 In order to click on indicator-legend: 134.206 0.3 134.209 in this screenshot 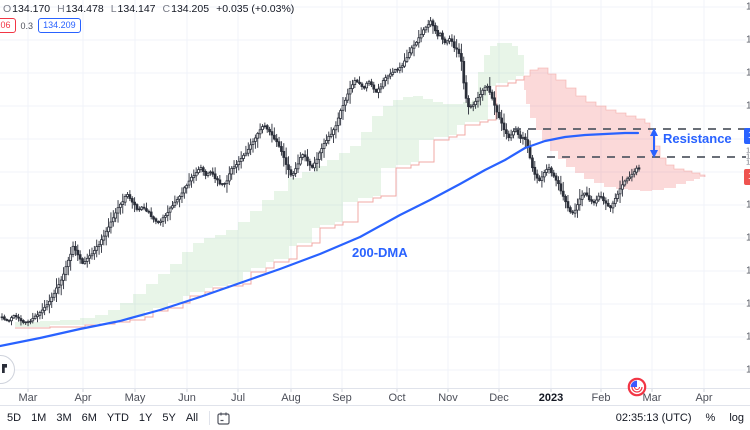, I will do `click(40, 25)`.